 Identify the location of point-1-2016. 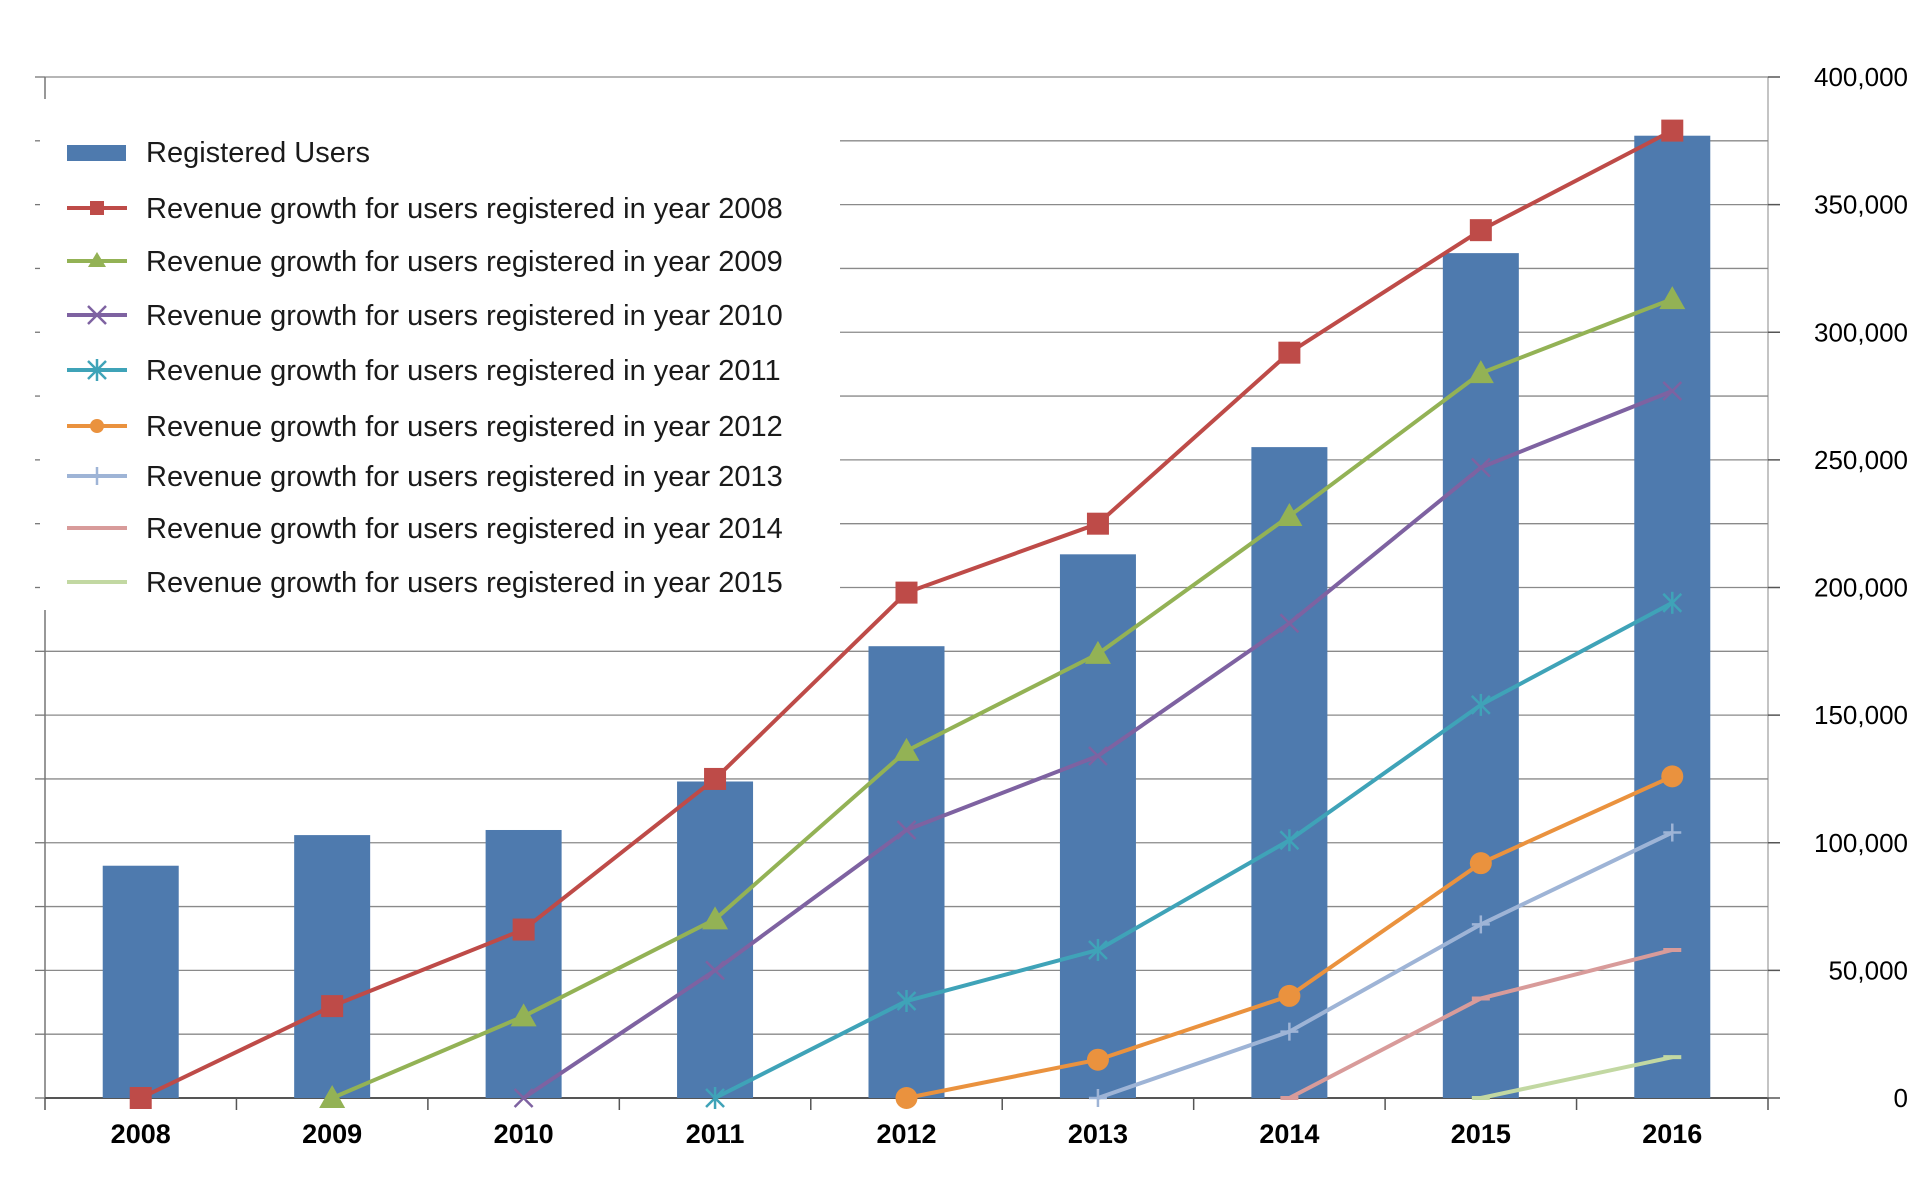
(1672, 298).